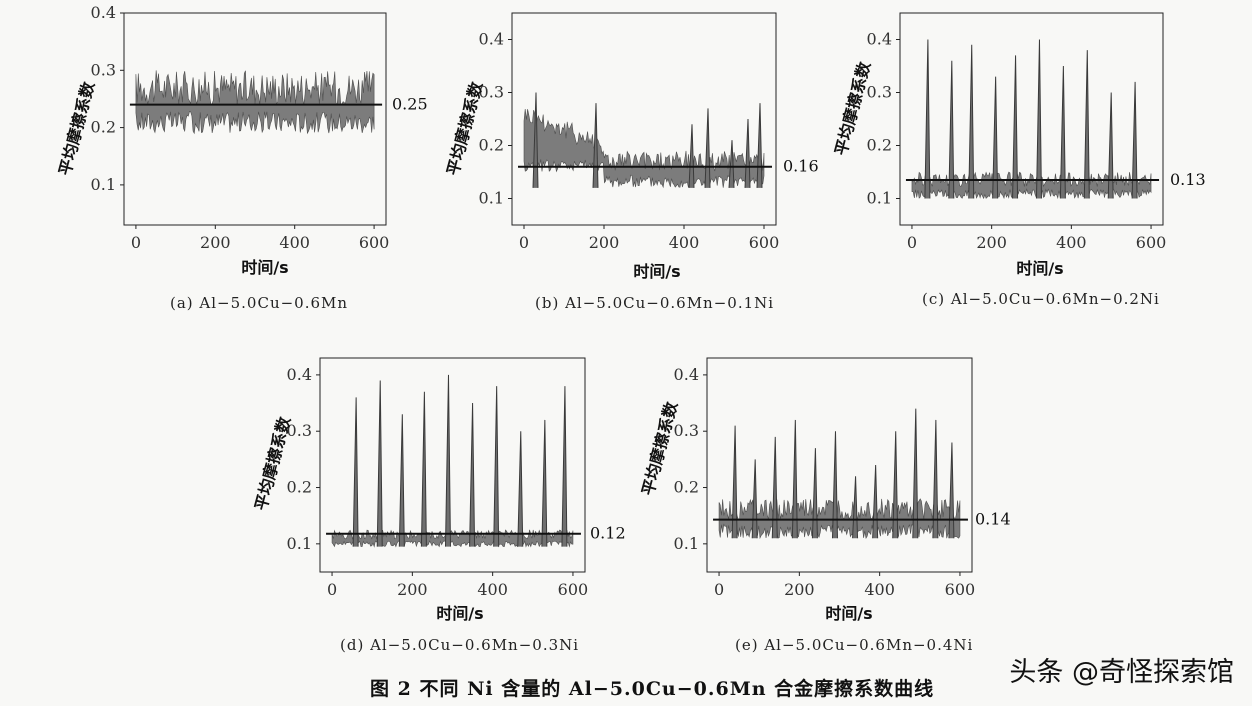  Describe the element at coordinates (1041, 299) in the screenshot. I see `panel-caption-c: (c) Al−5.0Cu−0.6Mn−0.2Ni` at that location.